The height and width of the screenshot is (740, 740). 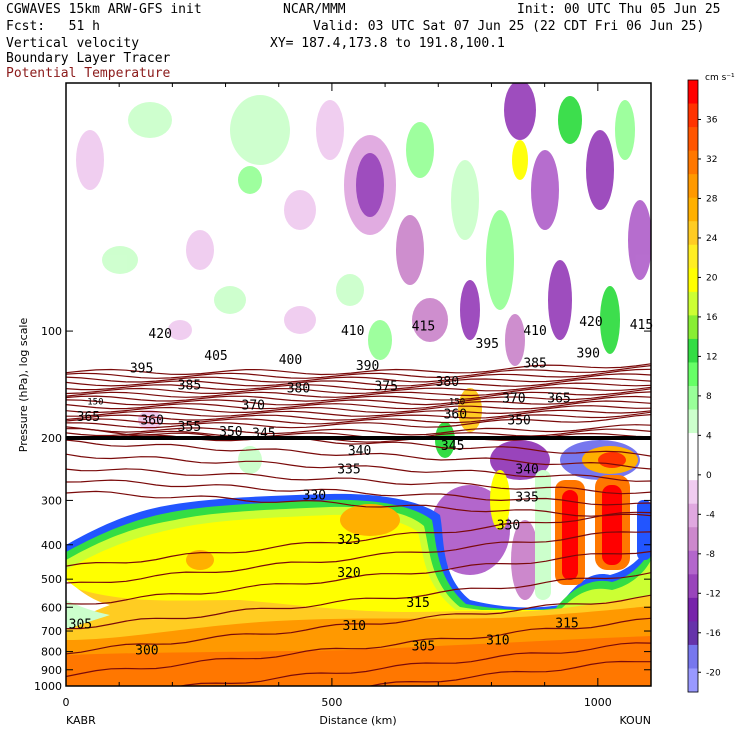 What do you see at coordinates (712, 199) in the screenshot?
I see `colorbar-label: 28` at bounding box center [712, 199].